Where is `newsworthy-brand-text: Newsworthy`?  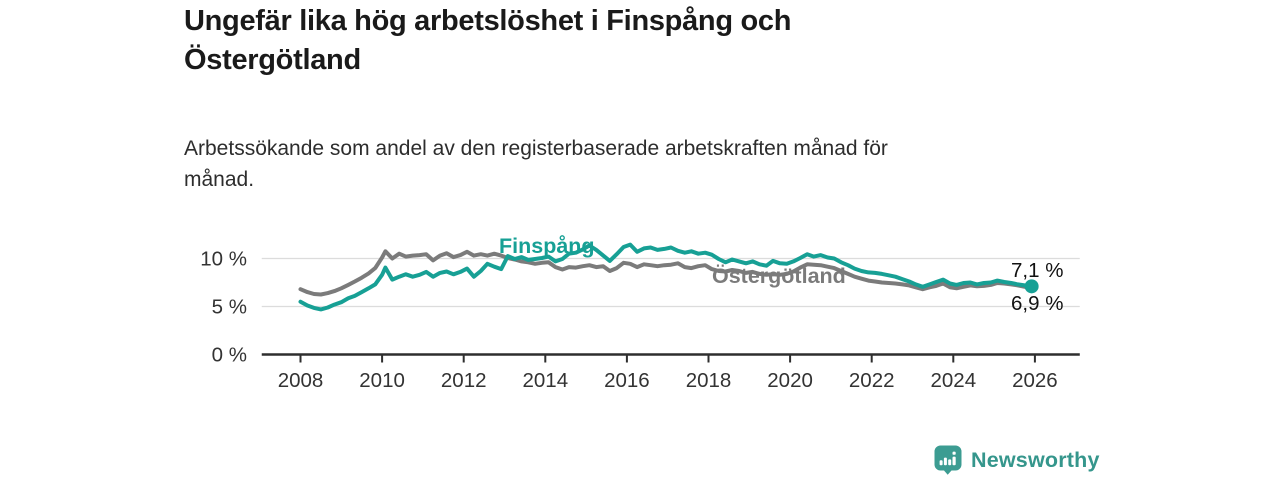 newsworthy-brand-text: Newsworthy is located at coordinates (1035, 459).